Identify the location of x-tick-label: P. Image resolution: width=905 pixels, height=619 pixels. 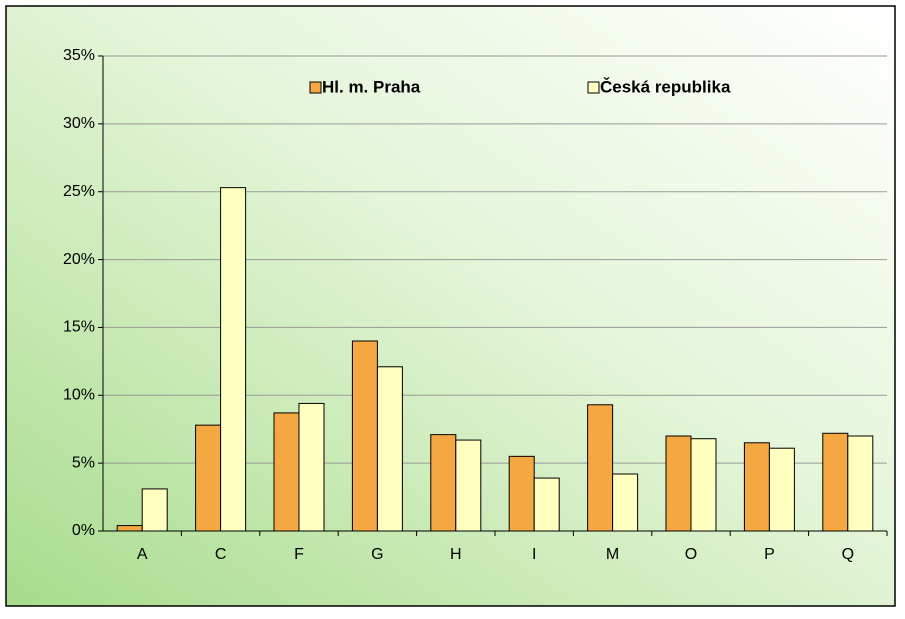
(769, 554).